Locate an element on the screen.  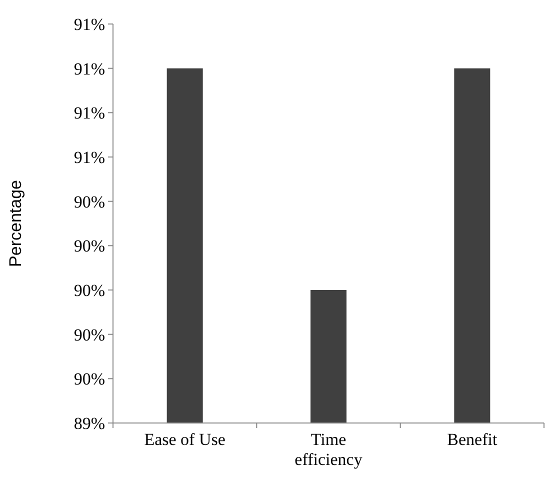
x-tick-label: Ease of Use is located at coordinates (185, 439).